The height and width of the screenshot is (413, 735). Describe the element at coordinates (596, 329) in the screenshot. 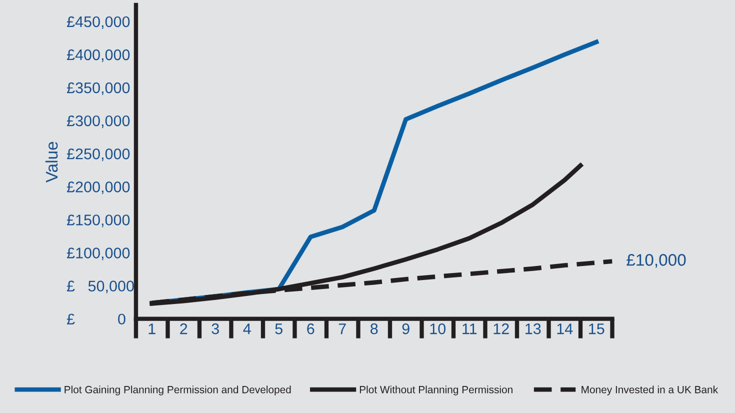

I see `x-tick-label: 15` at that location.